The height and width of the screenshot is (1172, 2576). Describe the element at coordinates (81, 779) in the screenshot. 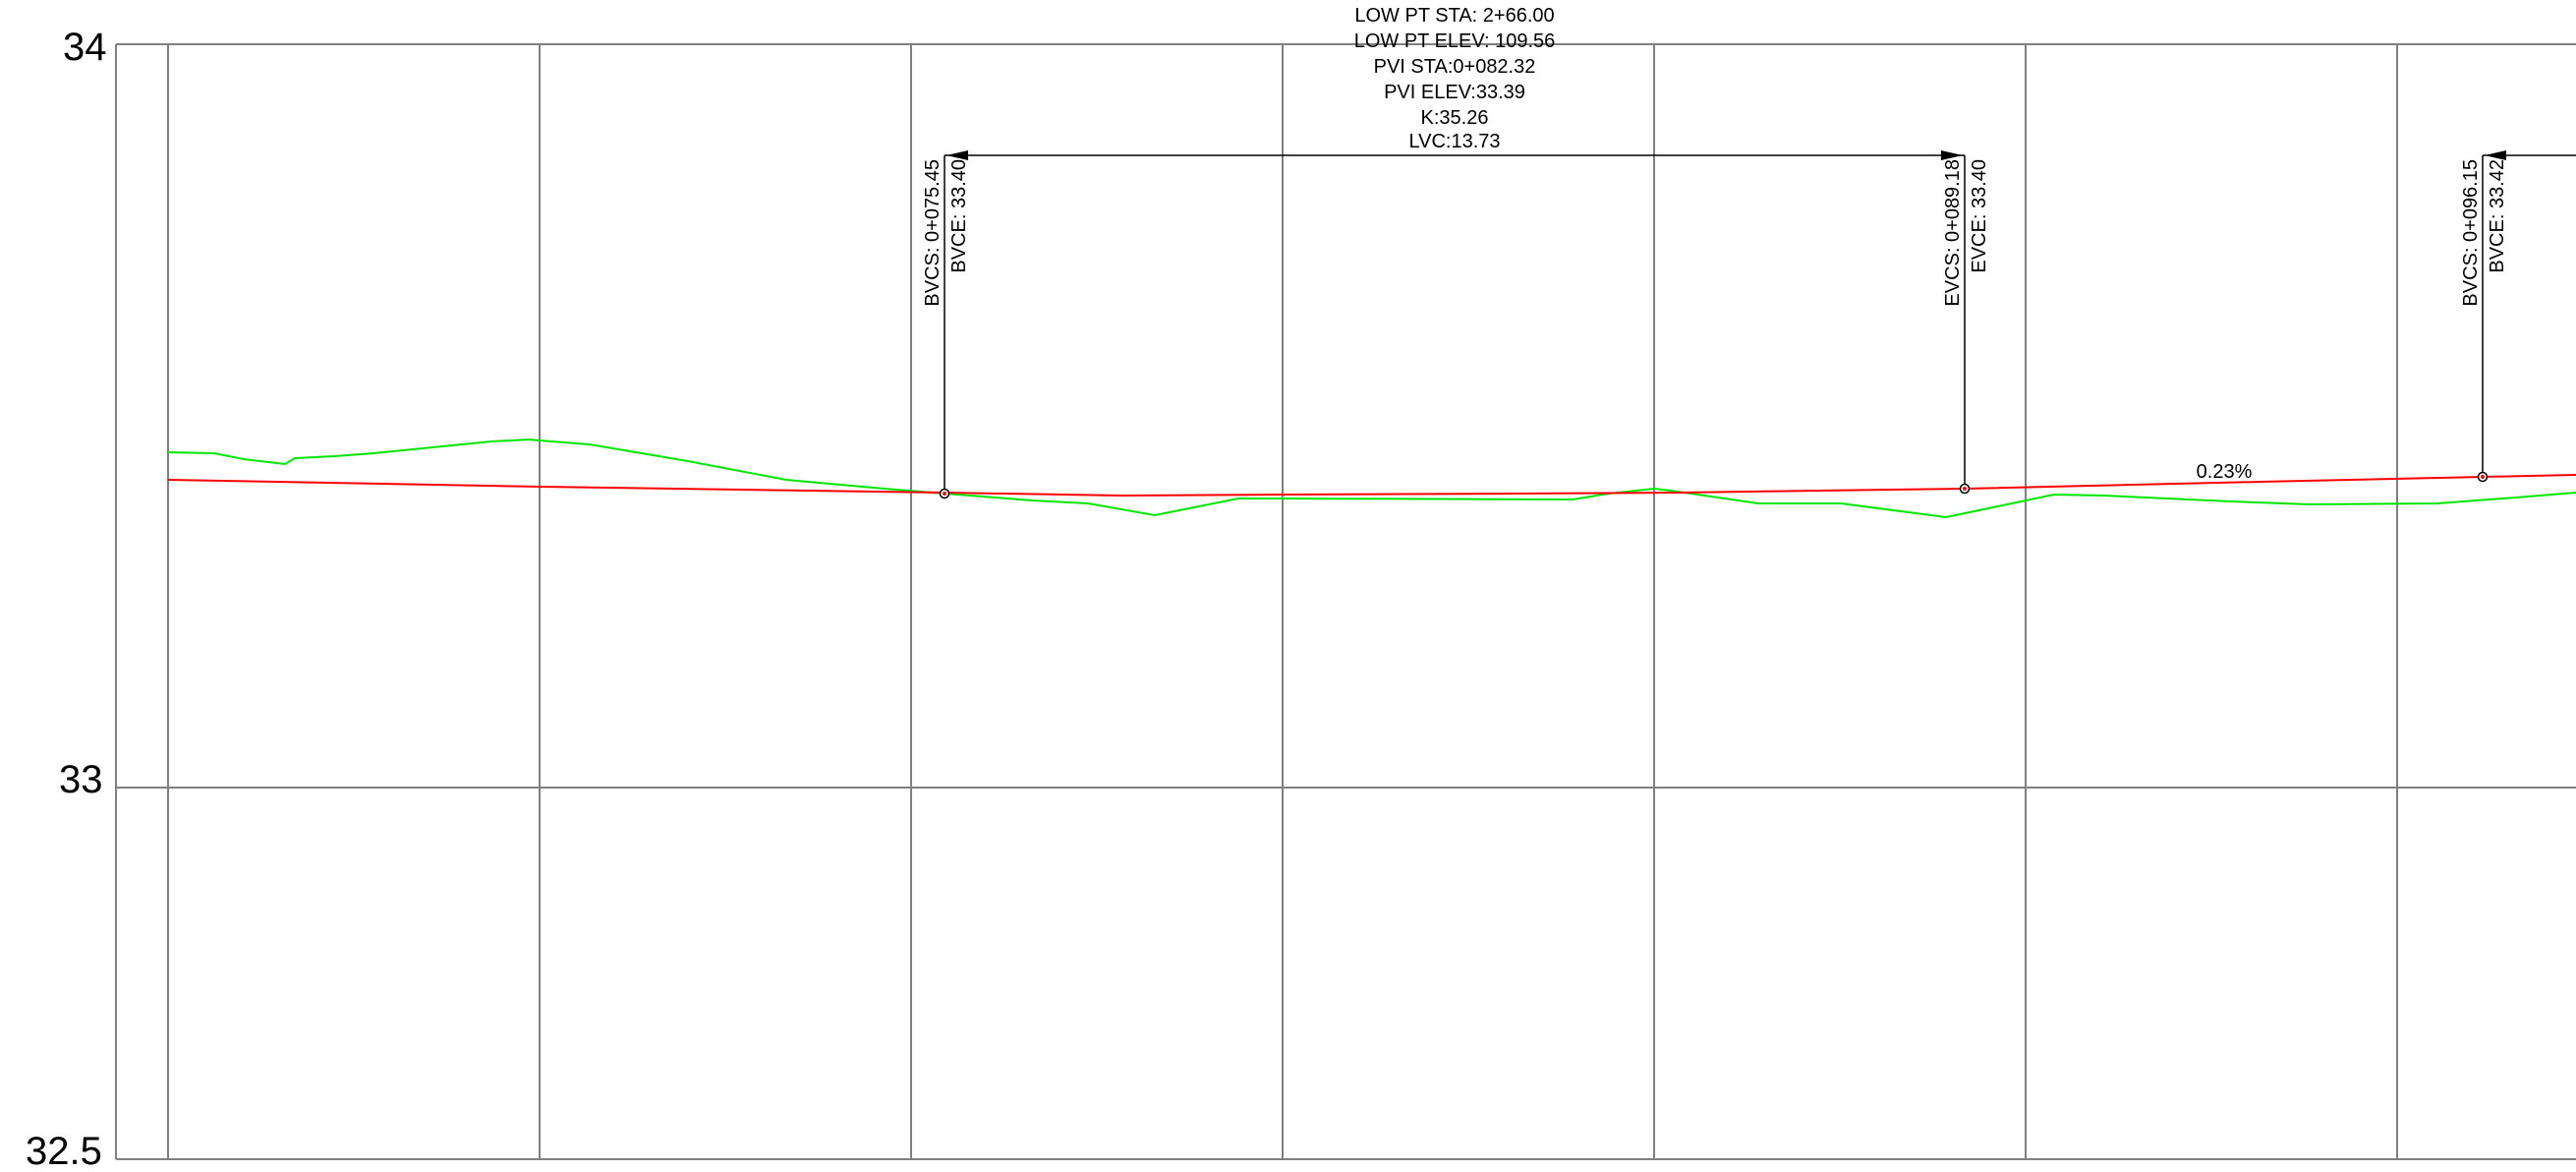

I see `y-tick-label: 33` at that location.